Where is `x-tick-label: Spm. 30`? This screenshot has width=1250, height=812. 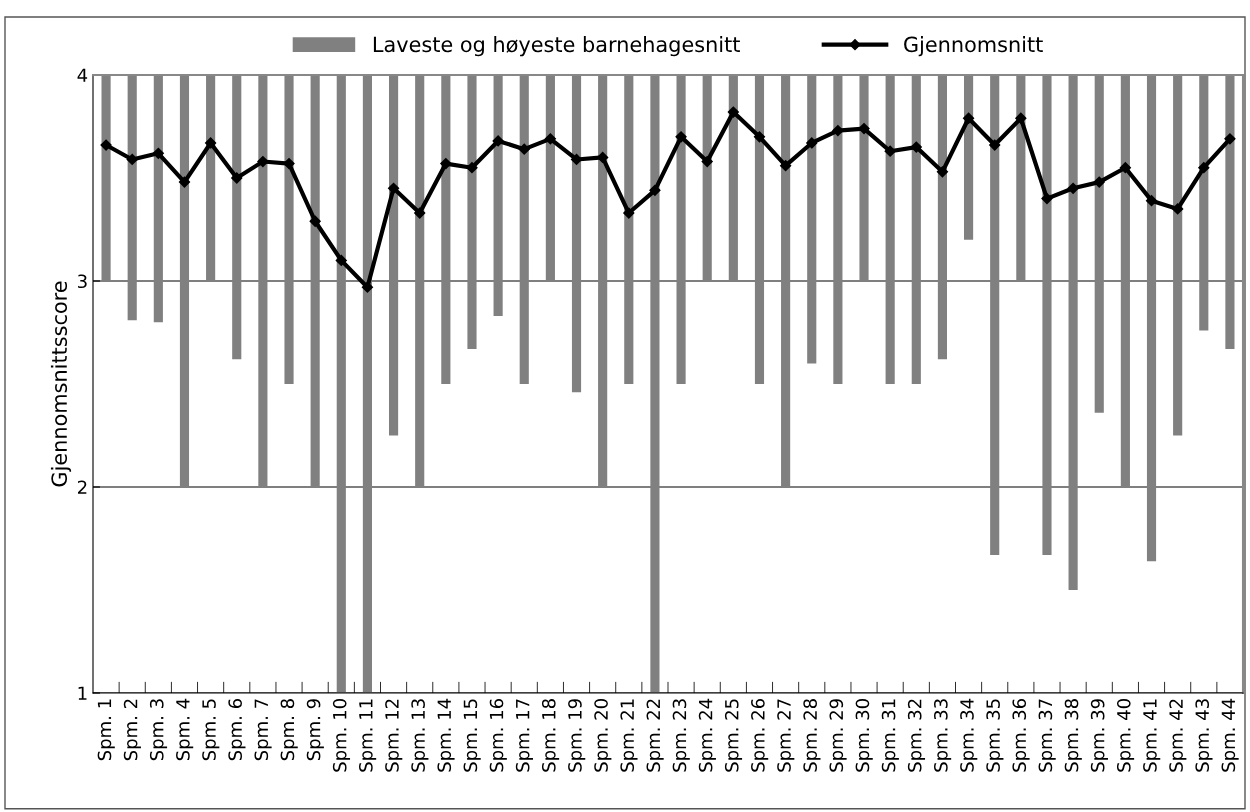 x-tick-label: Spm. 30 is located at coordinates (864, 735).